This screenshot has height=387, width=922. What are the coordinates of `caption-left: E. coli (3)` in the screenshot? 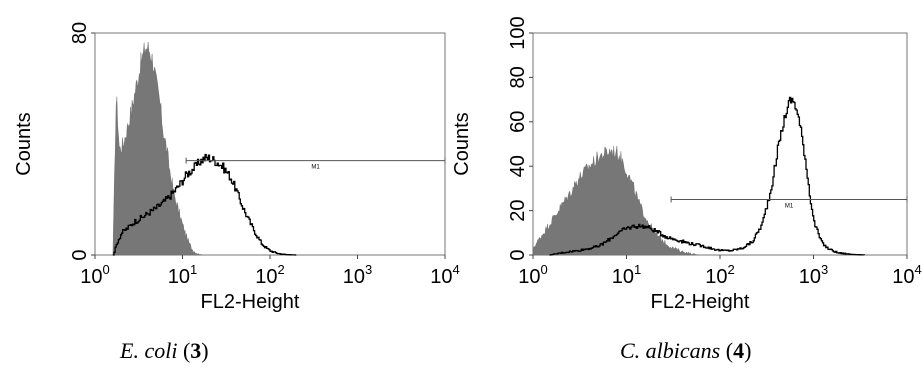 It's located at (164, 350).